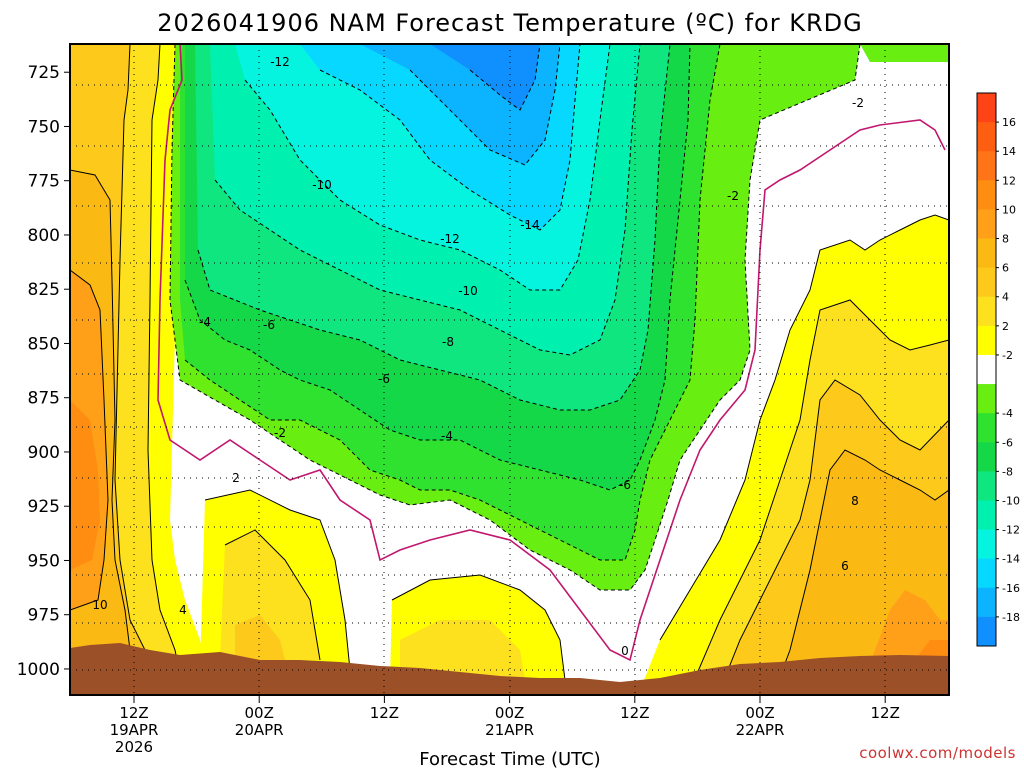  I want to click on contour-label: -8, so click(448, 342).